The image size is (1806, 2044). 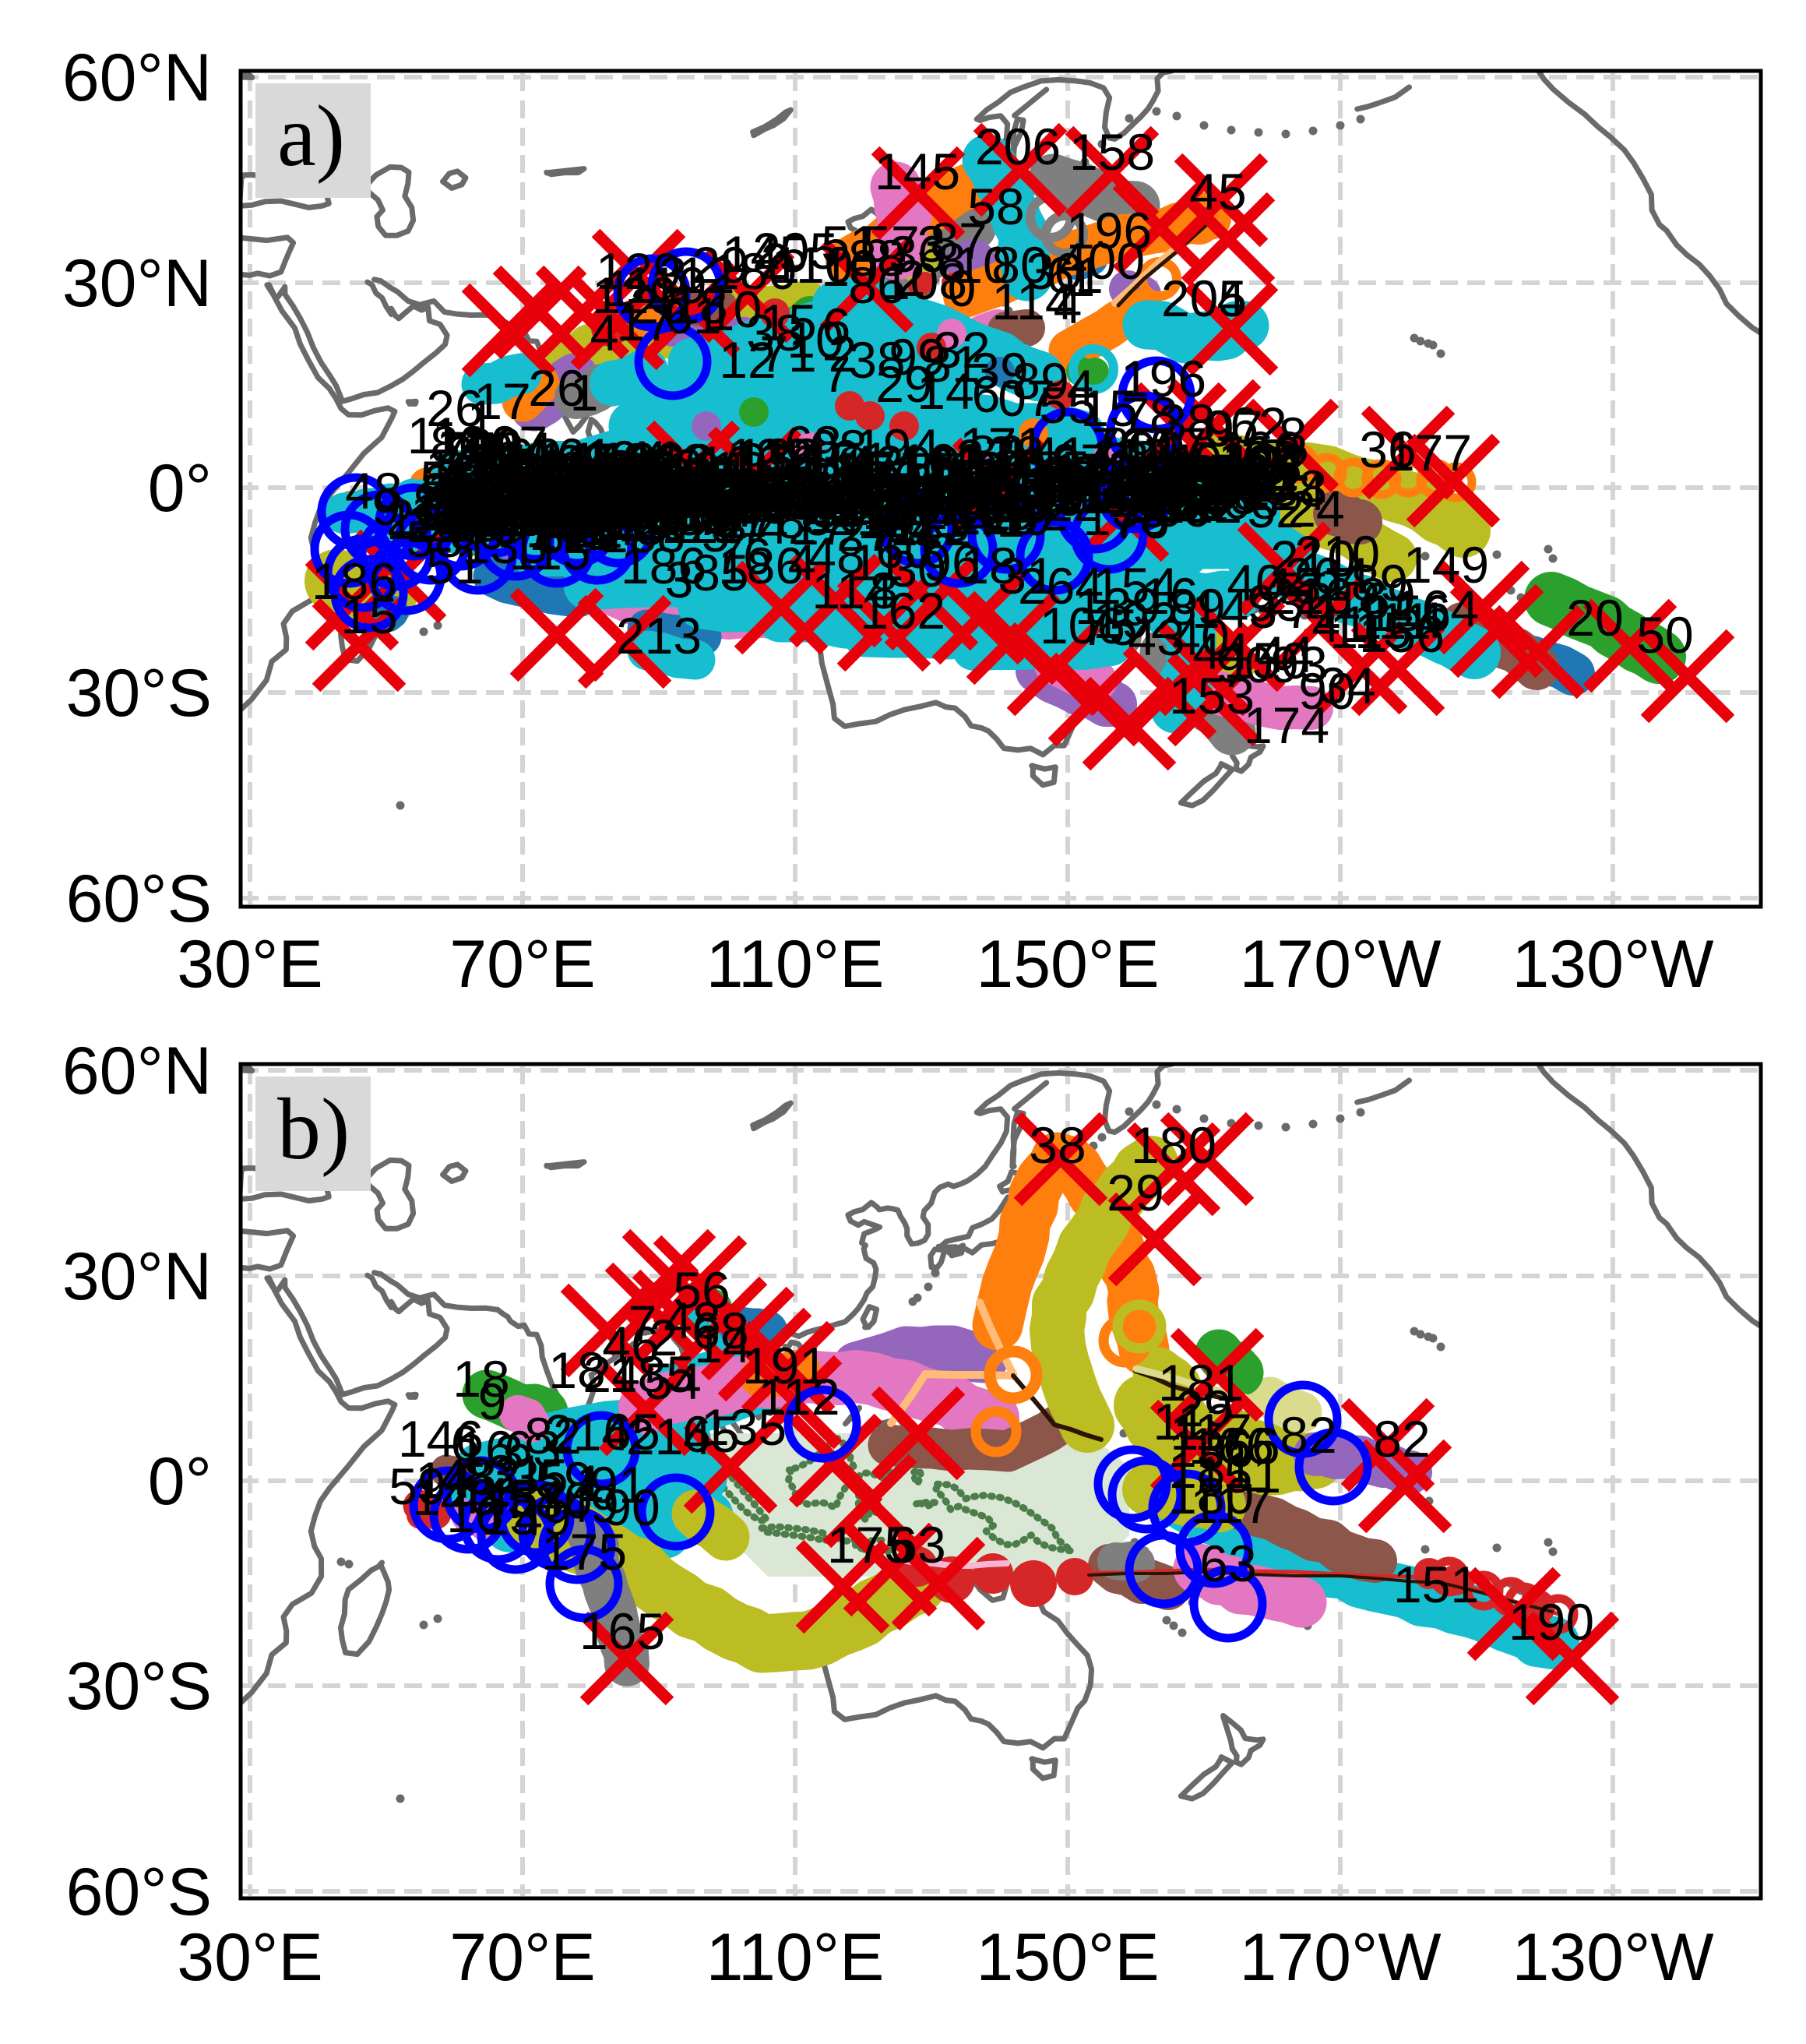 I want to click on svg-text: 150, so click(x=879, y=479).